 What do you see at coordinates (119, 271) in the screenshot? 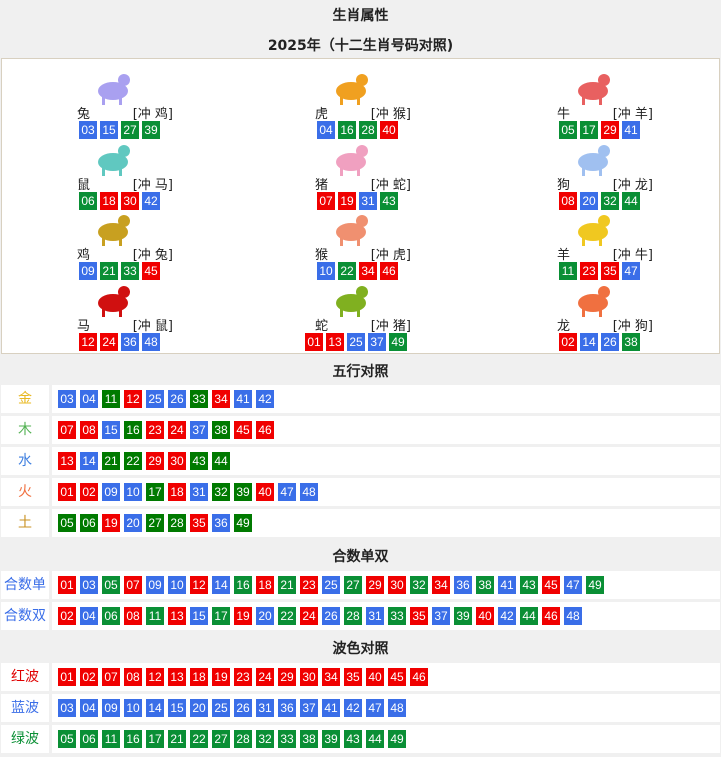
I see `zodiac-numbers: 09 21 33 45` at bounding box center [119, 271].